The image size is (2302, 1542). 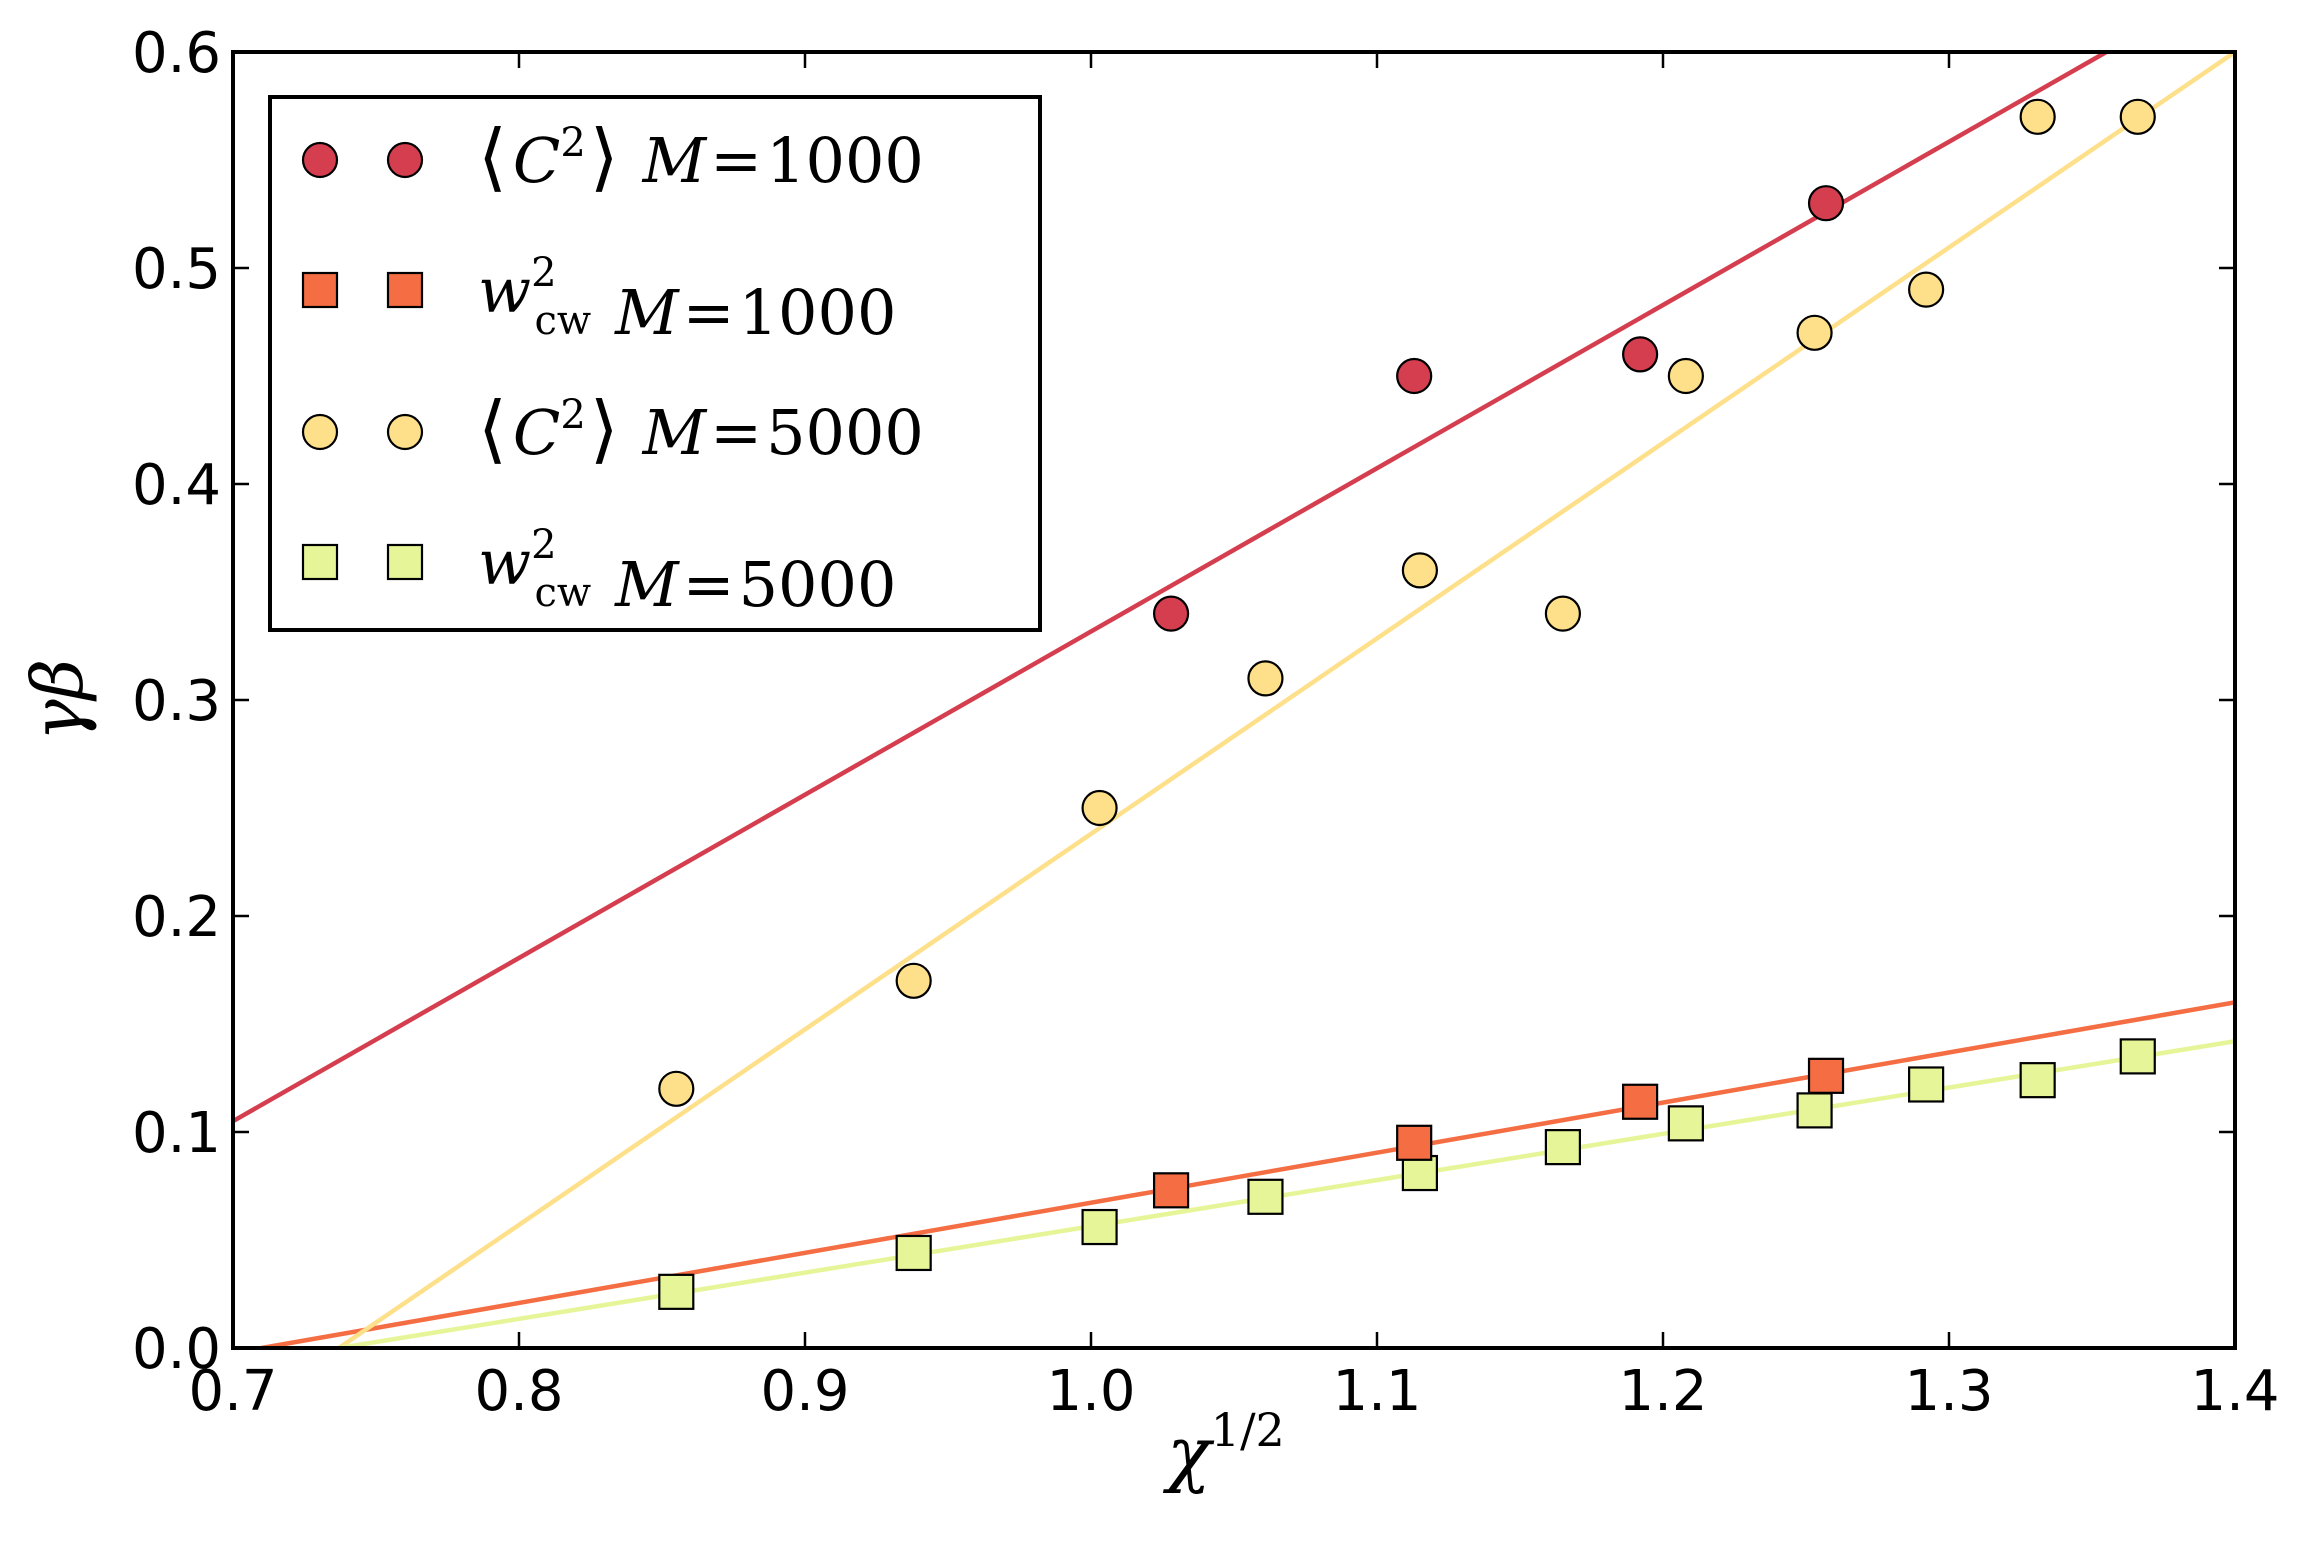 What do you see at coordinates (176, 1349) in the screenshot?
I see `y-tick-label: 0.0` at bounding box center [176, 1349].